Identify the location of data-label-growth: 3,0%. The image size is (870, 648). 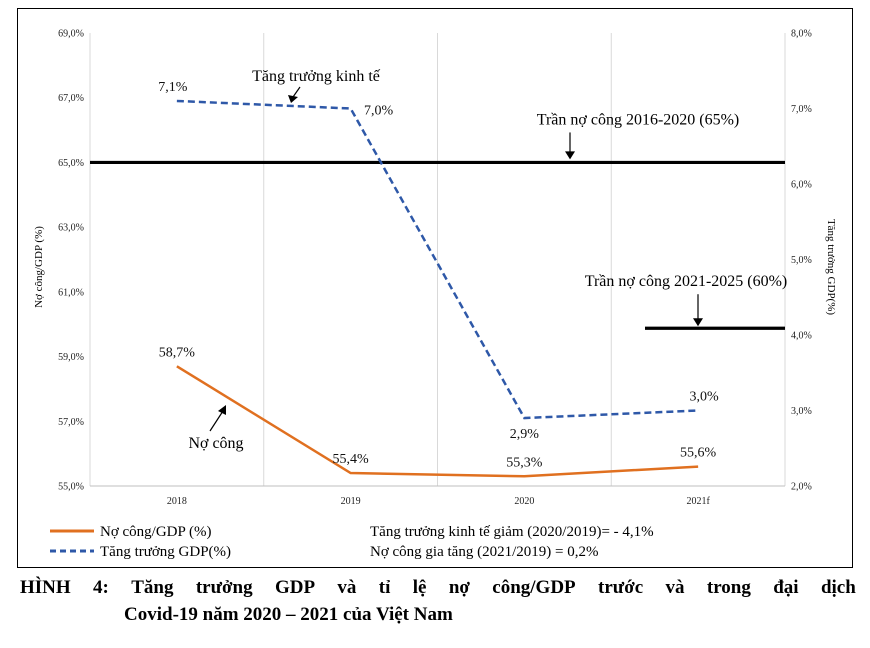
(705, 397).